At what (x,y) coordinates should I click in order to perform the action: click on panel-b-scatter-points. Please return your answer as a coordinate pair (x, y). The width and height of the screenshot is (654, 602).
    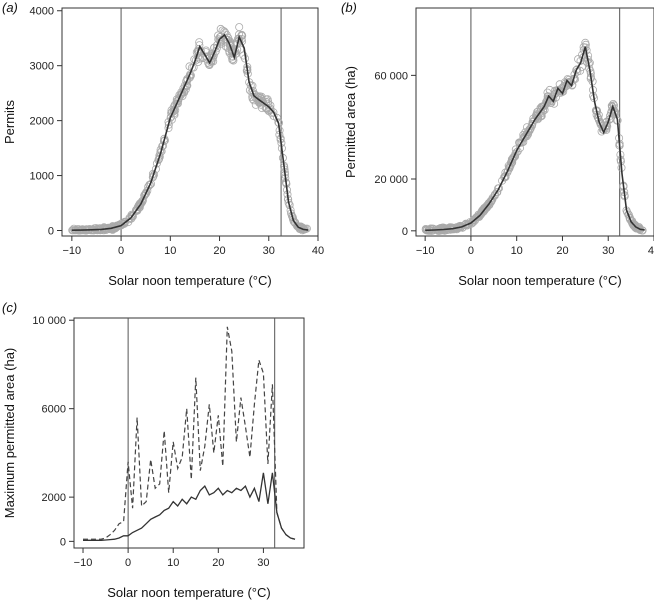
    Looking at the image, I should click on (534, 136).